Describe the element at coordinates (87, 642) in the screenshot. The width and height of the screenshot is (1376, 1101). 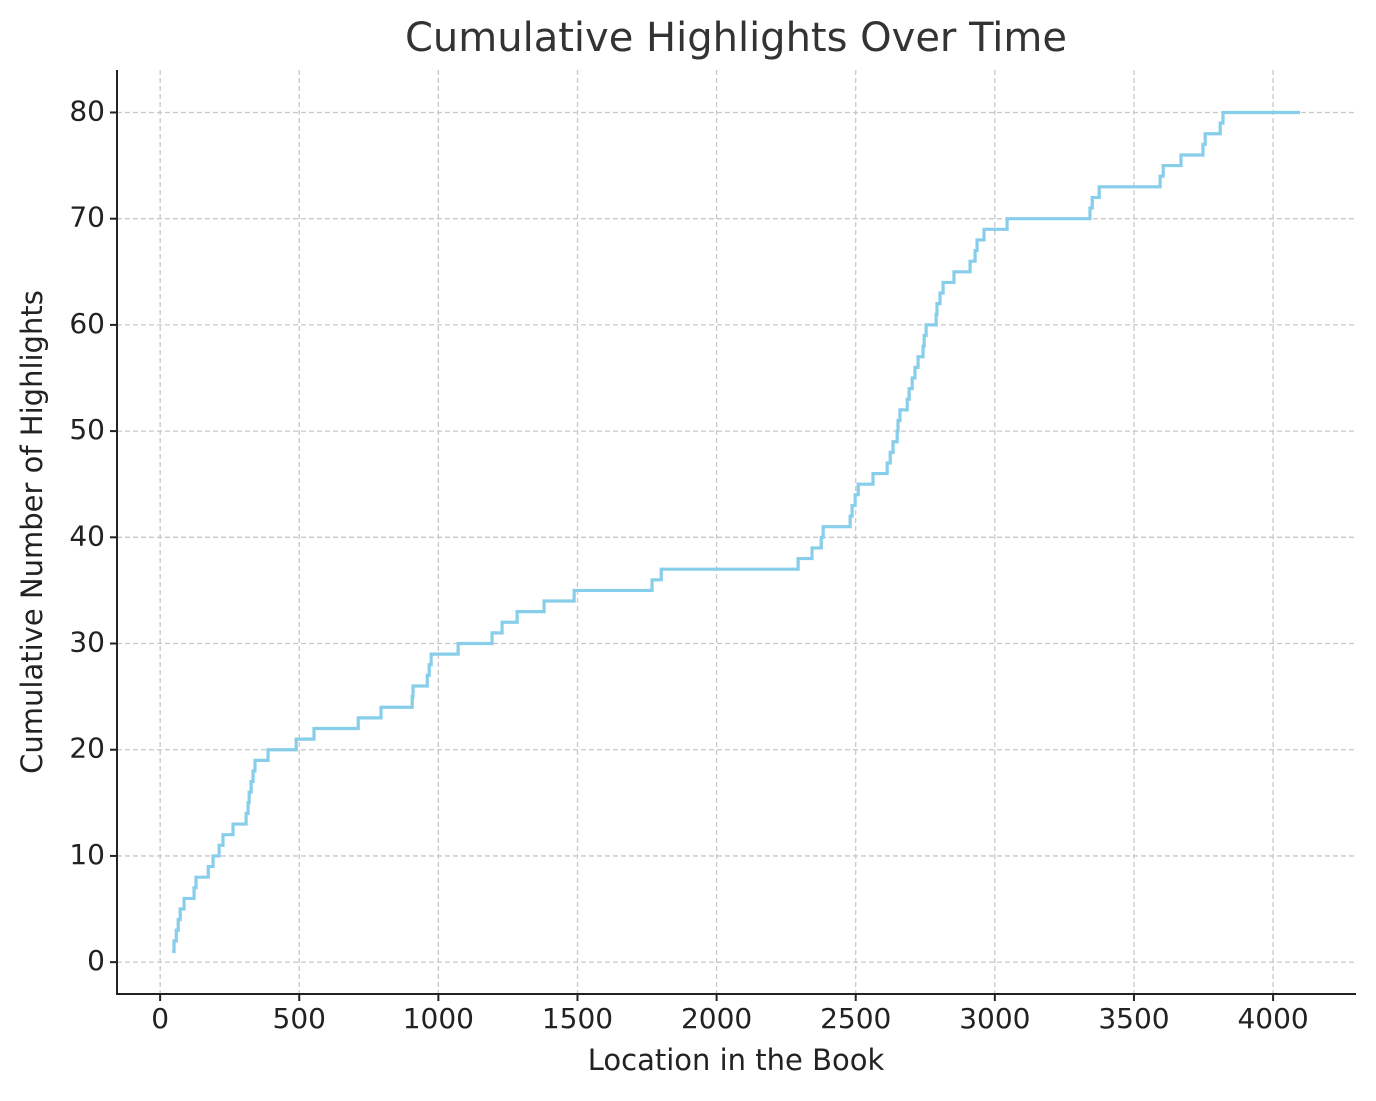
I see `y-tick-label: 30` at that location.